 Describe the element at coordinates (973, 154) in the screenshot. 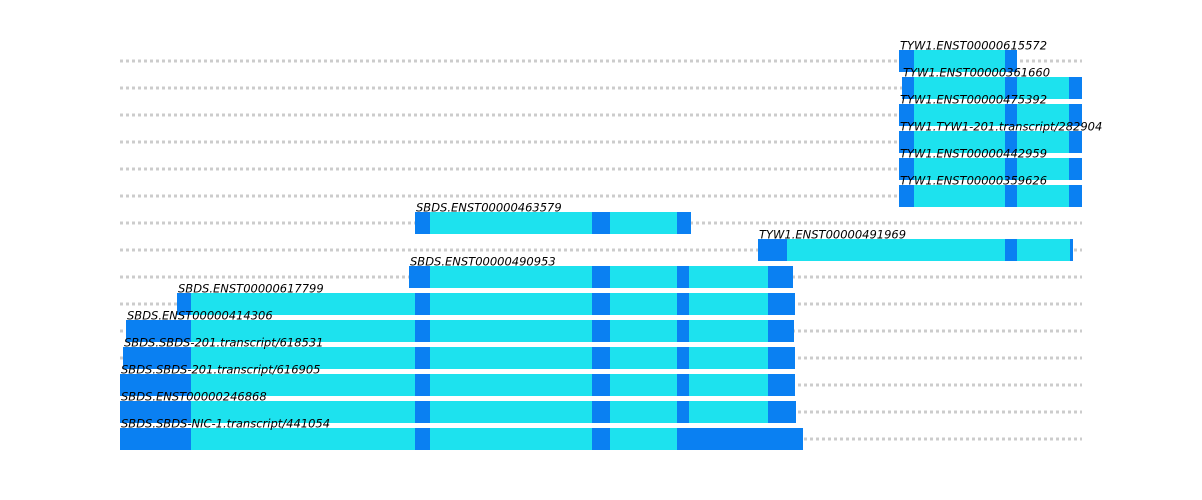

I see `transcript-label: TYW1.ENST00000442959` at that location.